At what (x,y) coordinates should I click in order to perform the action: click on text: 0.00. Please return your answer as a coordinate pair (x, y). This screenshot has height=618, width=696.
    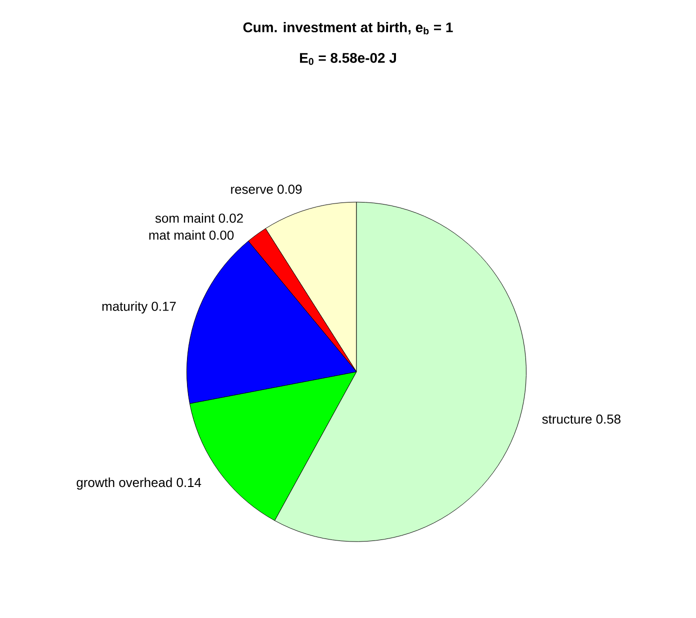
    Looking at the image, I should click on (221, 235).